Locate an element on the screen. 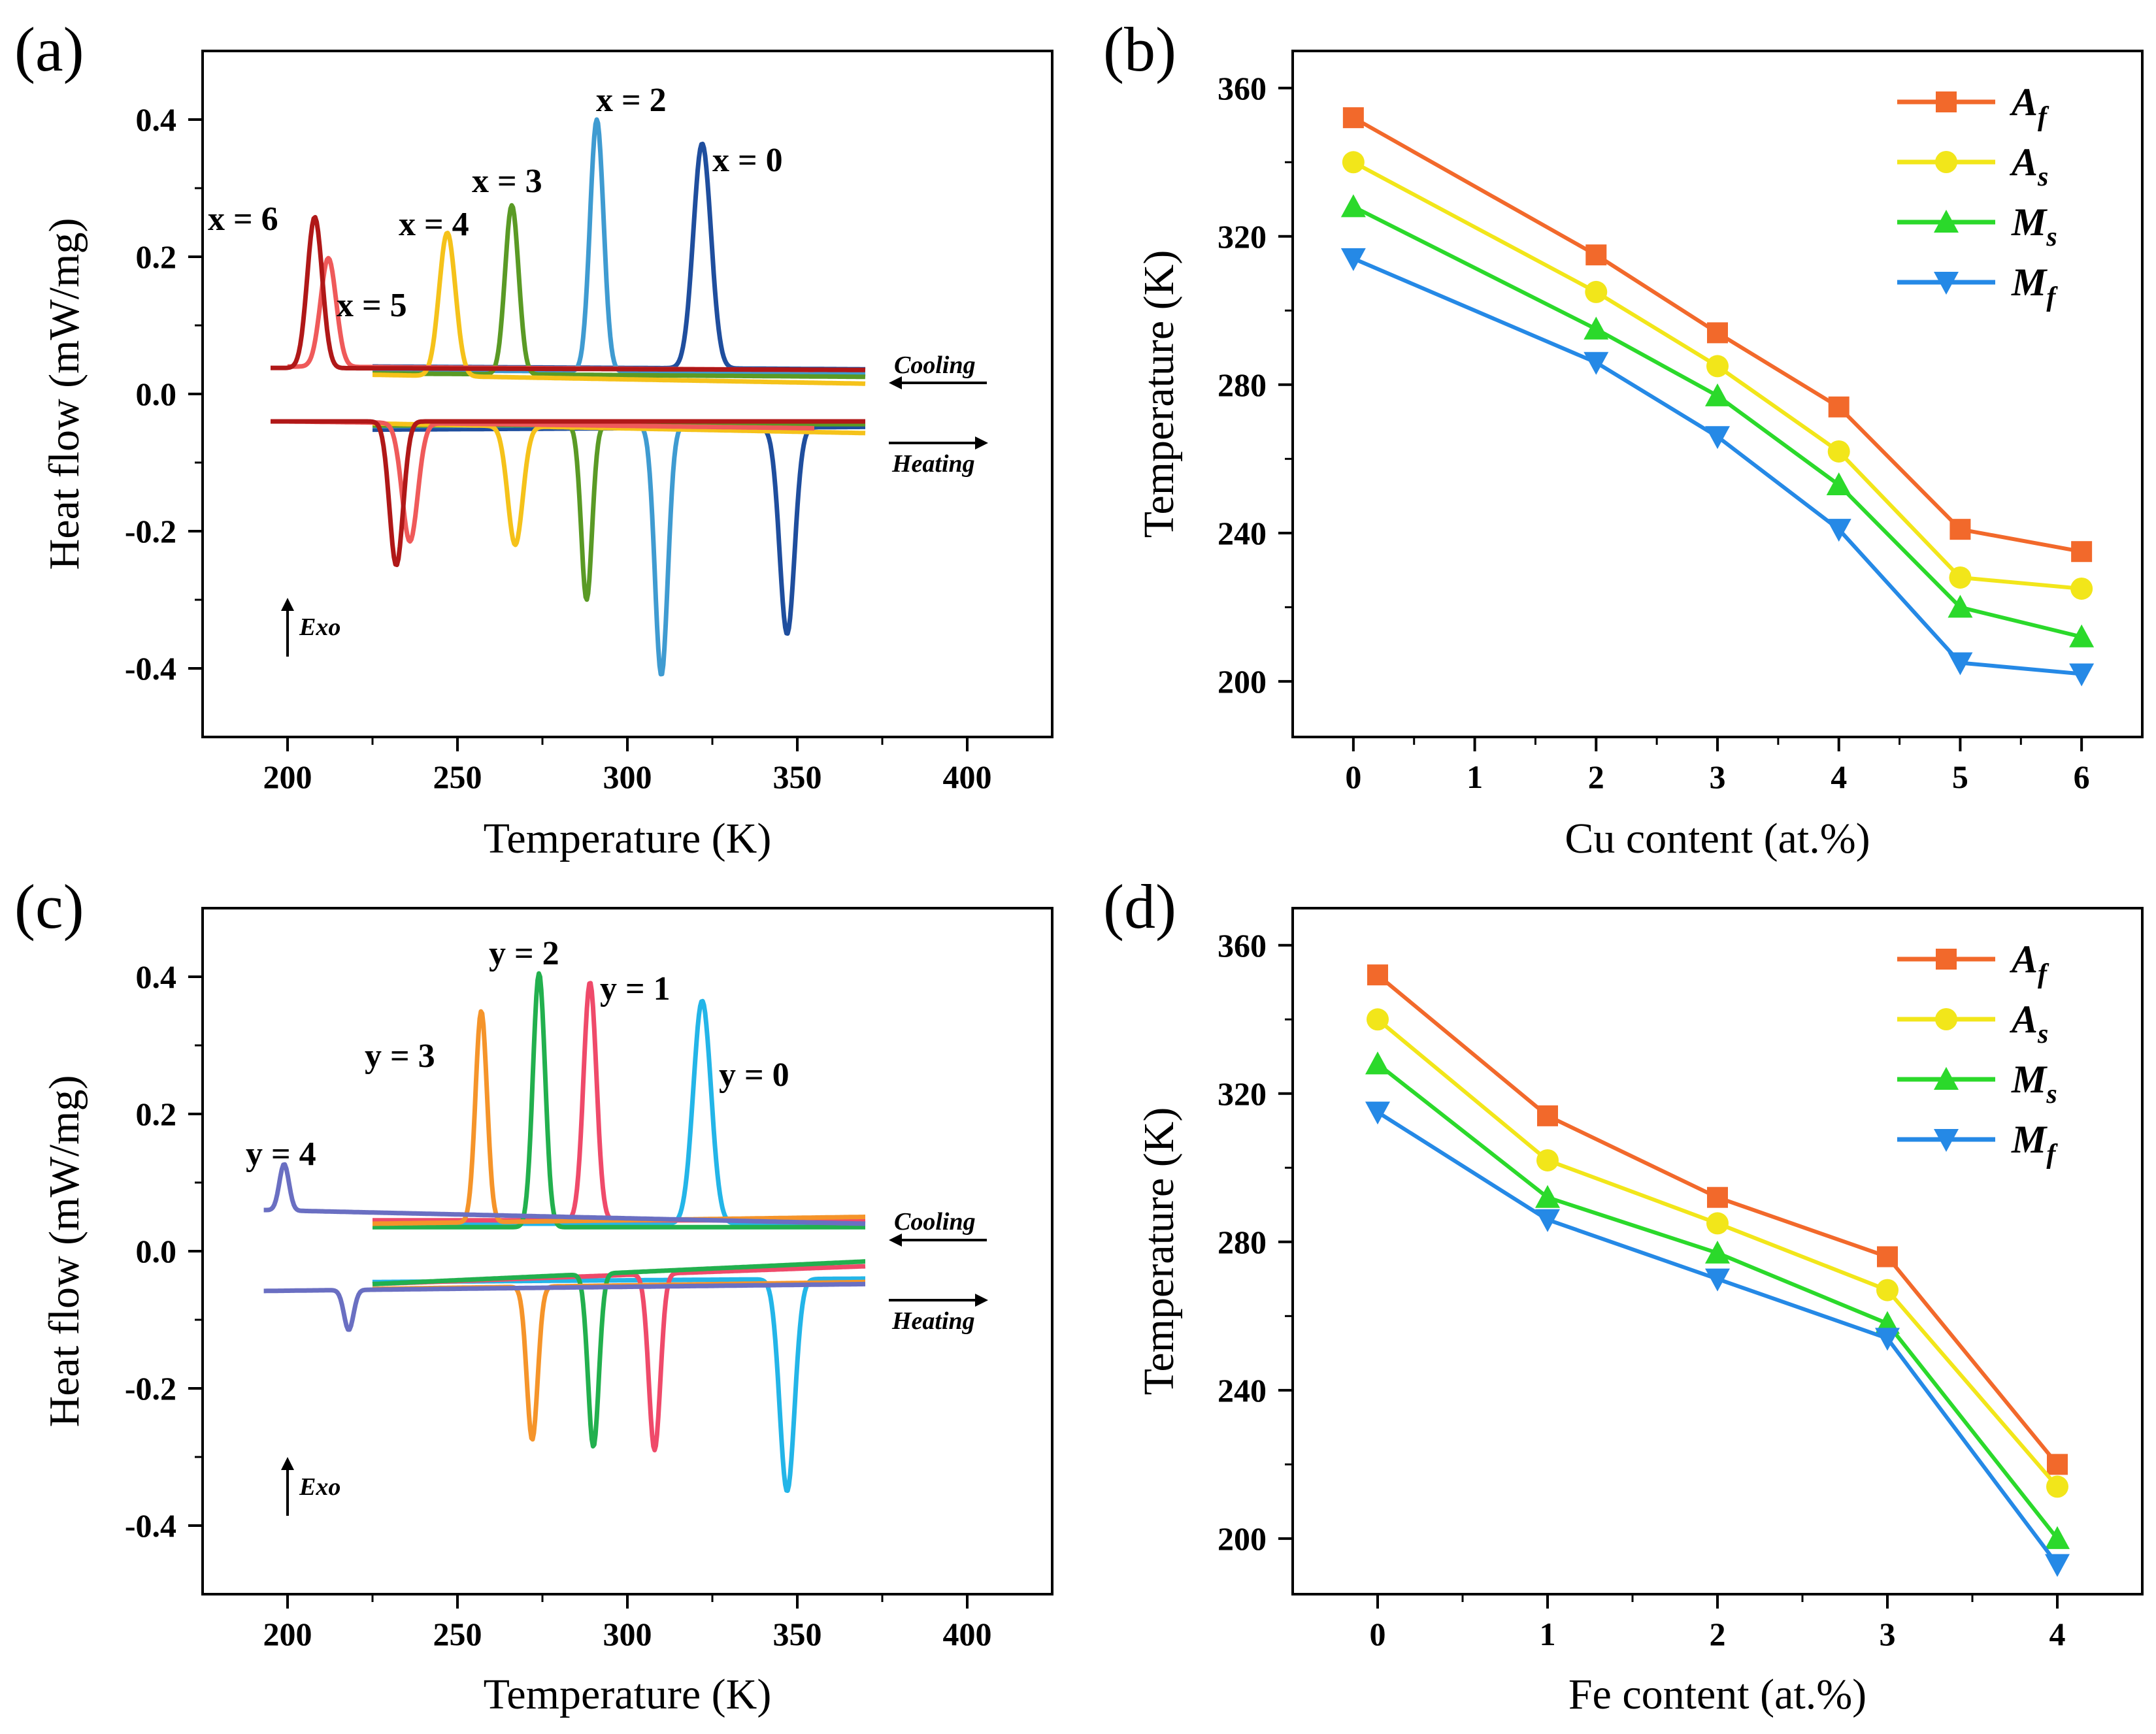  series-af-line is located at coordinates (1717, 335).